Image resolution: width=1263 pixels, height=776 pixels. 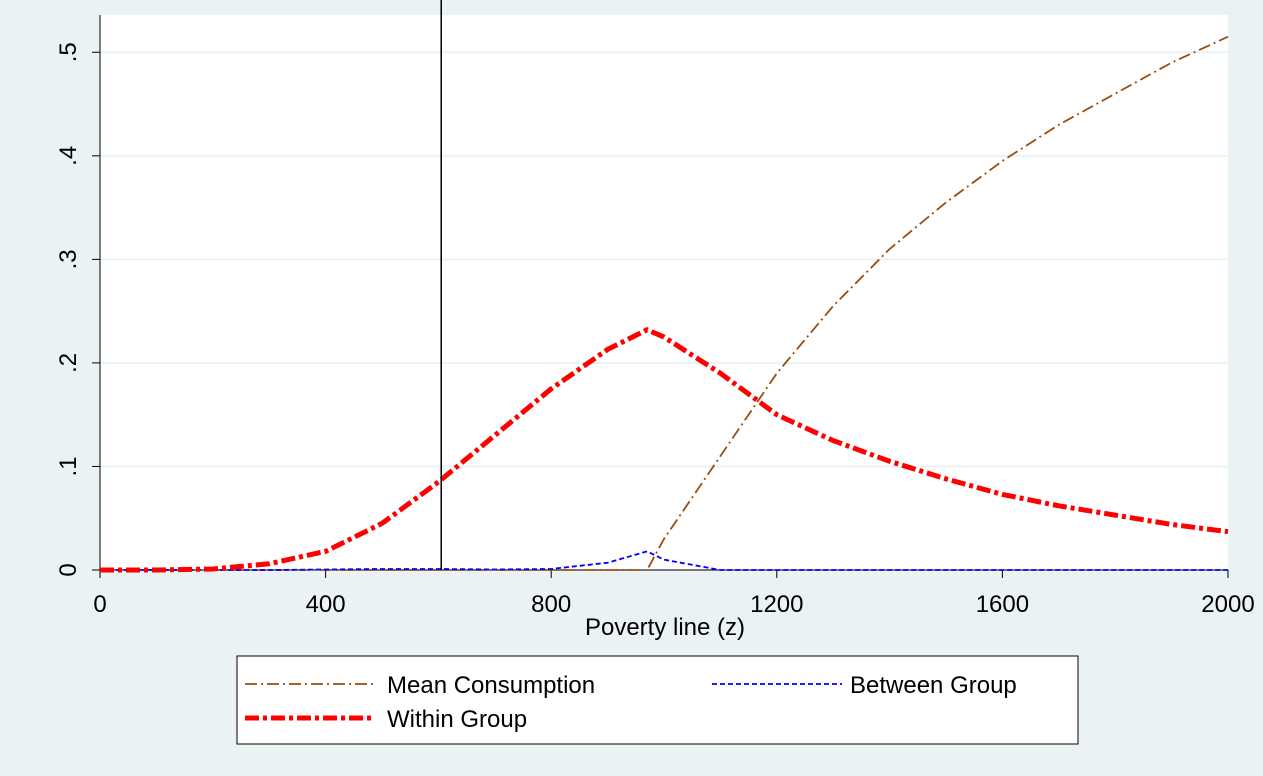 I want to click on legend-label: Within Group, so click(x=457, y=719).